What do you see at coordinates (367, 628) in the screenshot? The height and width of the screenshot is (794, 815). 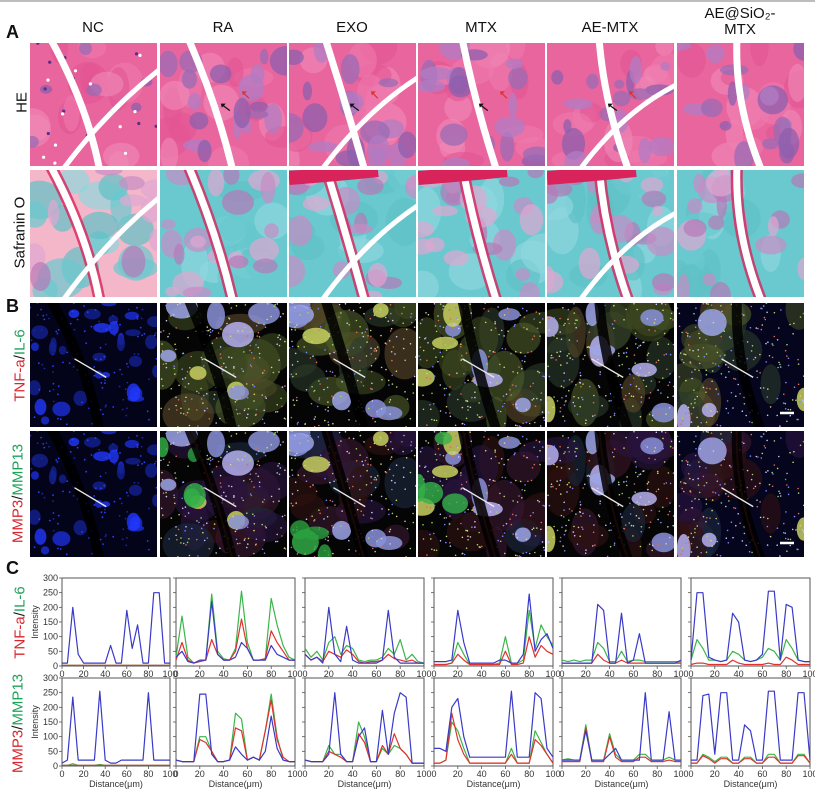 I see `line-profile-chart-tnf-il6-exo: 0 20 40 60 80 100` at bounding box center [367, 628].